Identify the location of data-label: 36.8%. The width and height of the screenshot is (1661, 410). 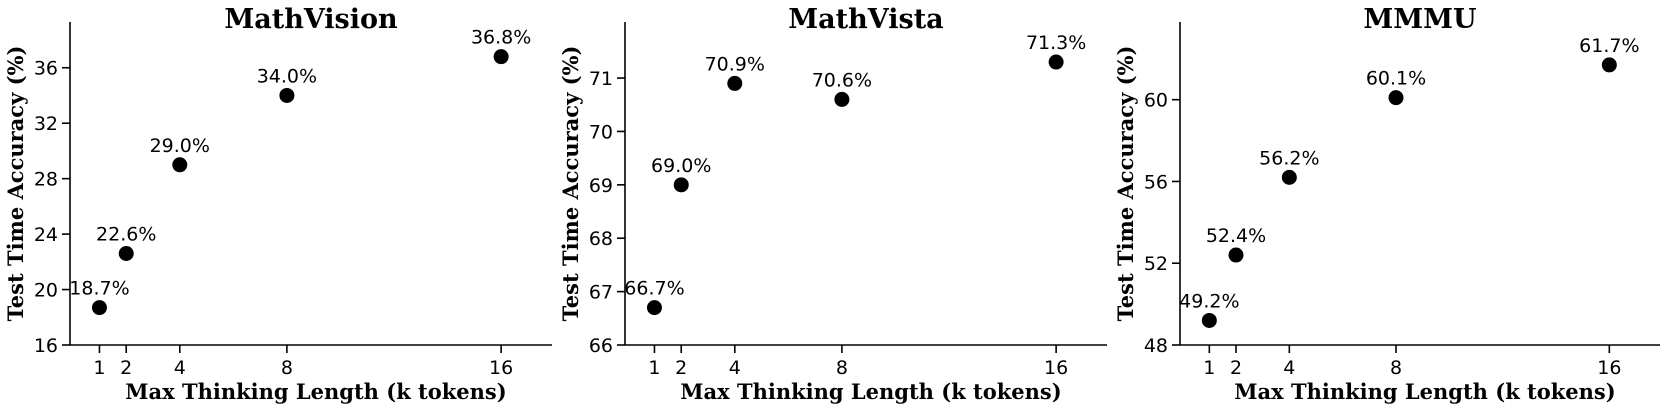
(501, 38).